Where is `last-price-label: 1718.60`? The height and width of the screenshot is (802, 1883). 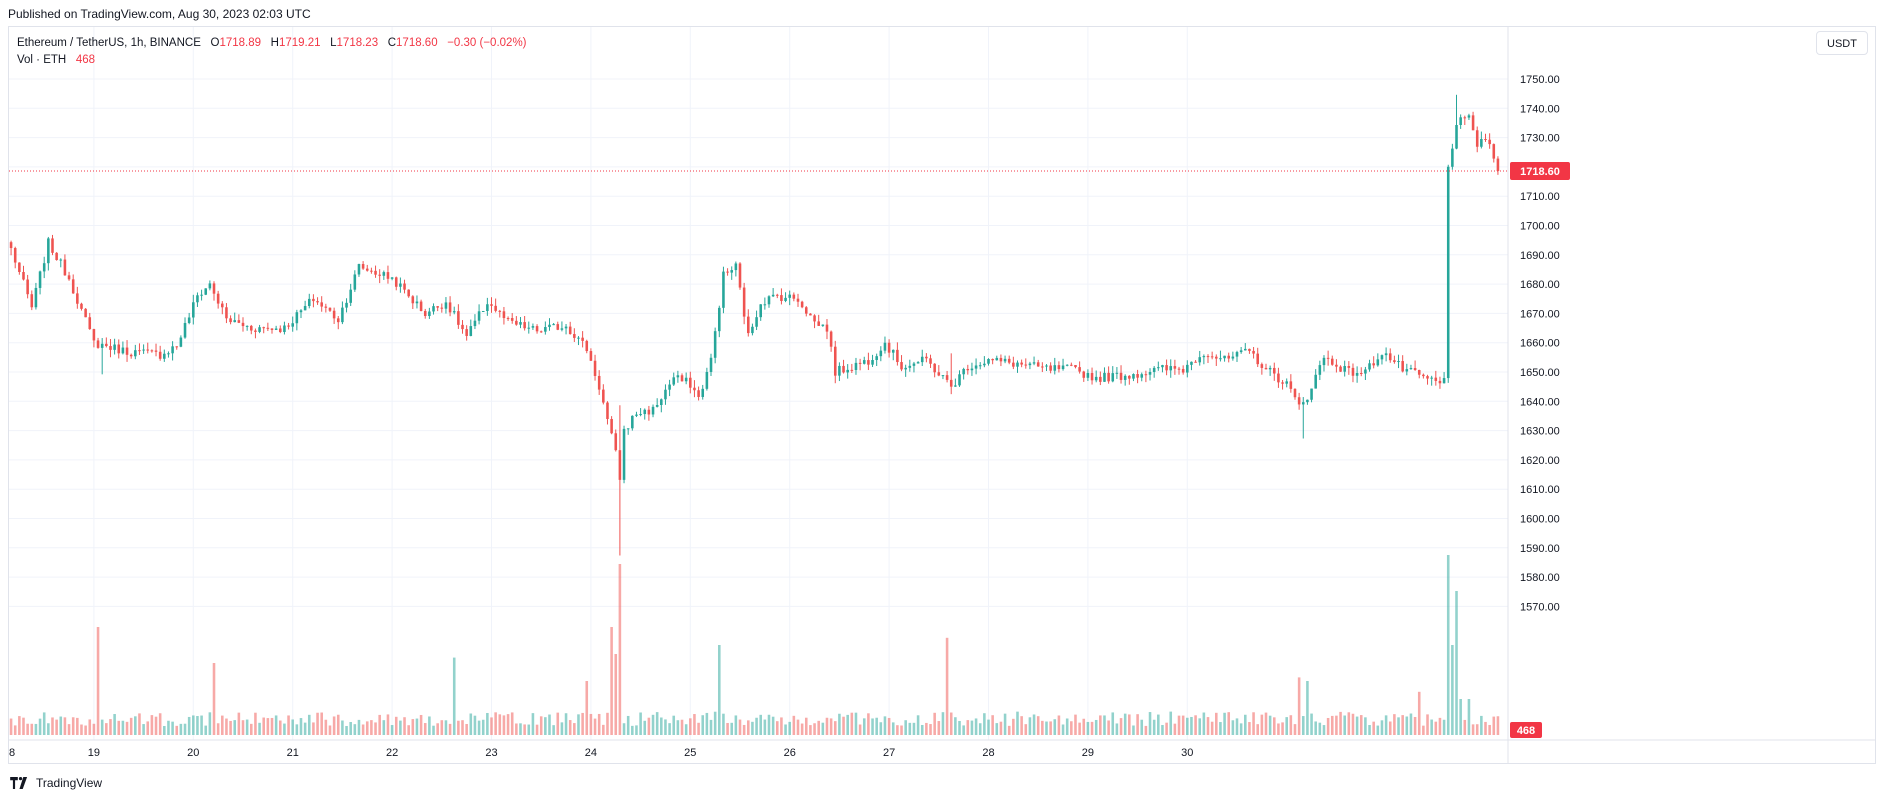 last-price-label: 1718.60 is located at coordinates (1540, 172).